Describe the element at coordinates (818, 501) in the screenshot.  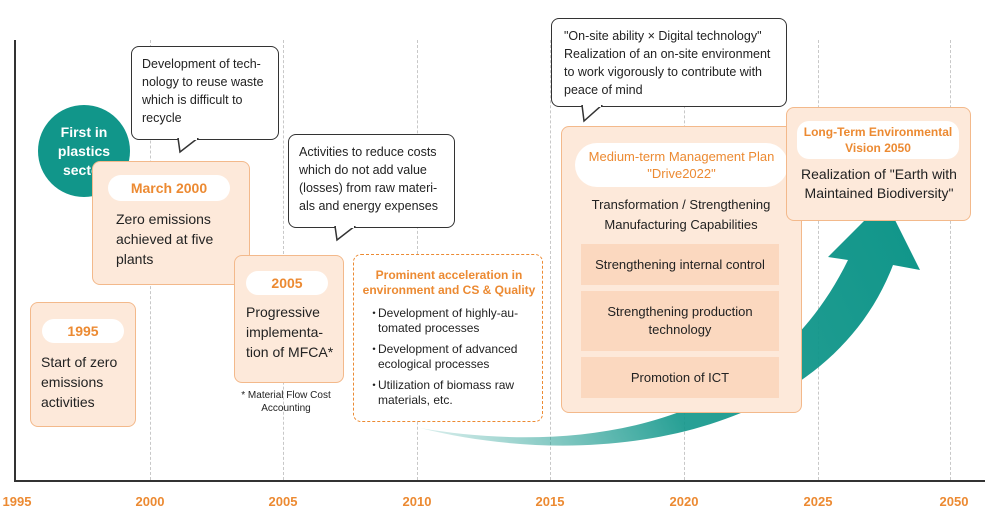
I see `year-label-2025: 2025` at that location.